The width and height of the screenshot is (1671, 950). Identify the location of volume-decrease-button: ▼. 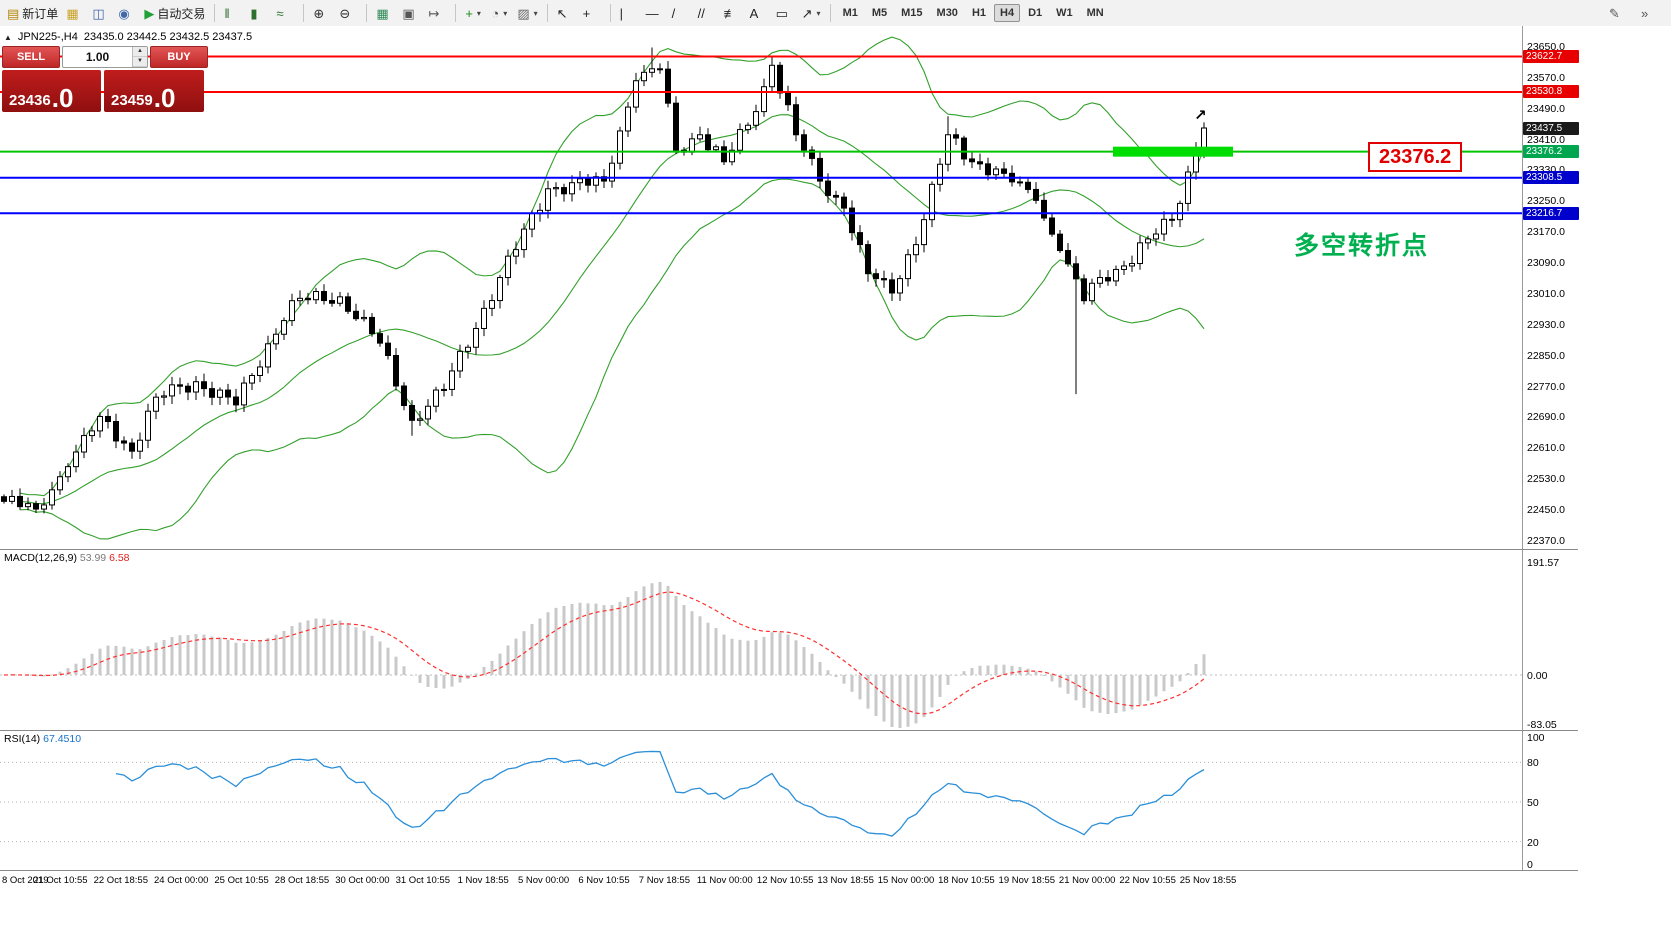
(140, 62).